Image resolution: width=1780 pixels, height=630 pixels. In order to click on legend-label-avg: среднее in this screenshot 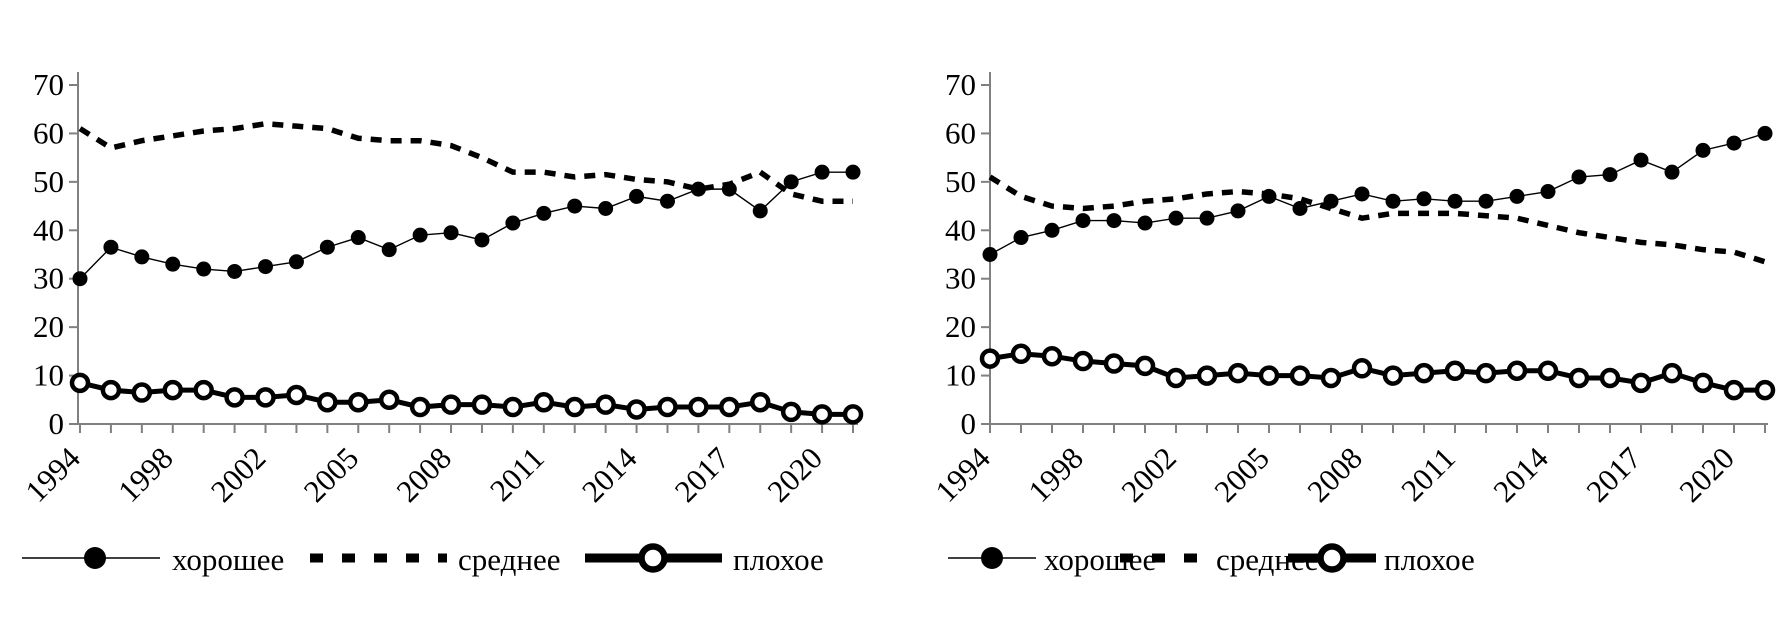, I will do `click(509, 559)`.